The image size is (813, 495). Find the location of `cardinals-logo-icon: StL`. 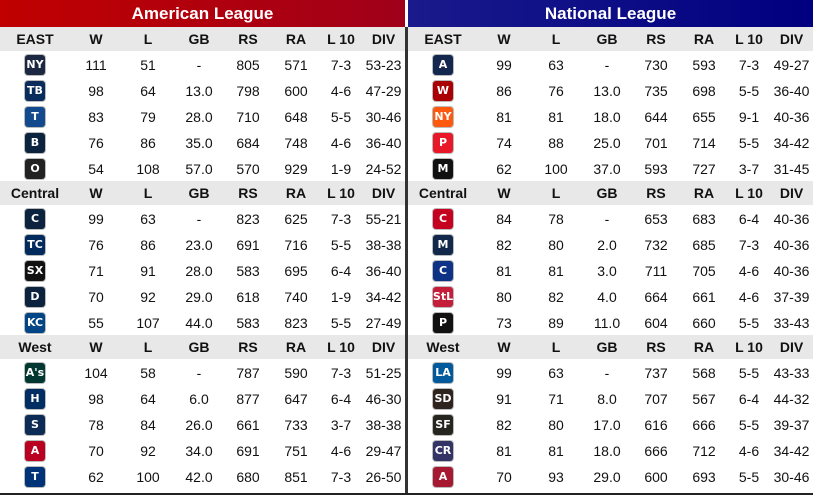

cardinals-logo-icon: StL is located at coordinates (443, 296).